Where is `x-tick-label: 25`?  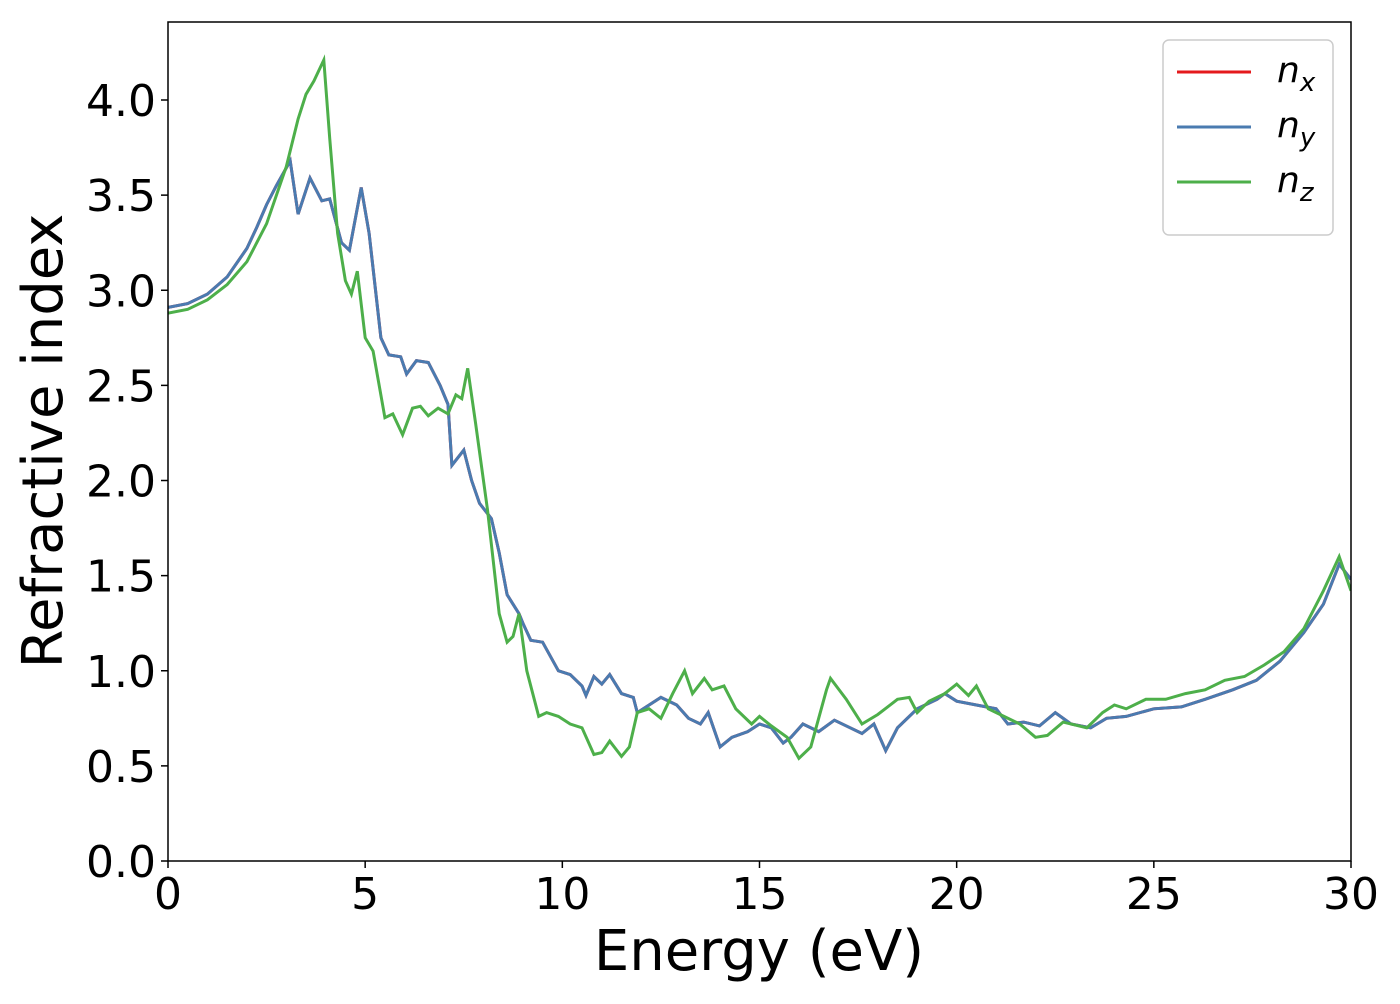 x-tick-label: 25 is located at coordinates (1154, 894).